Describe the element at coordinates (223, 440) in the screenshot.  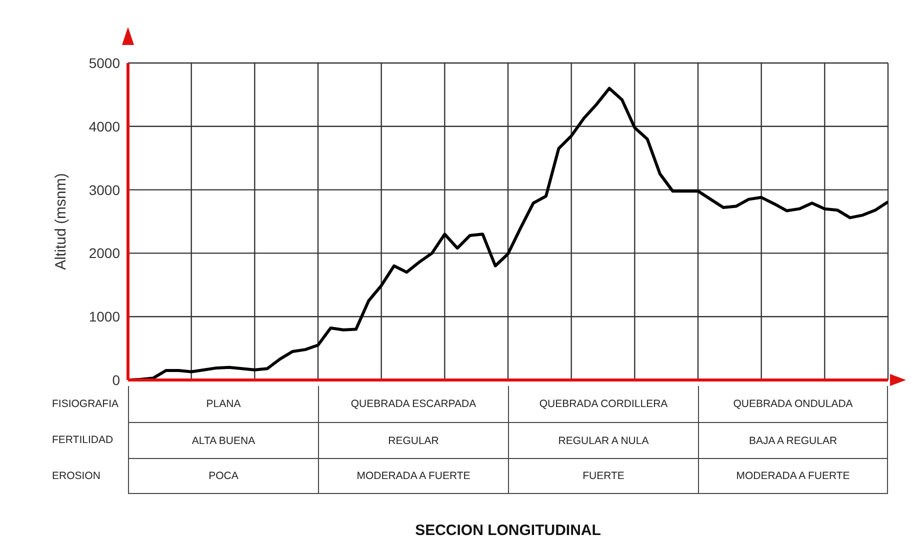
I see `text: ALTA BUENA` at that location.